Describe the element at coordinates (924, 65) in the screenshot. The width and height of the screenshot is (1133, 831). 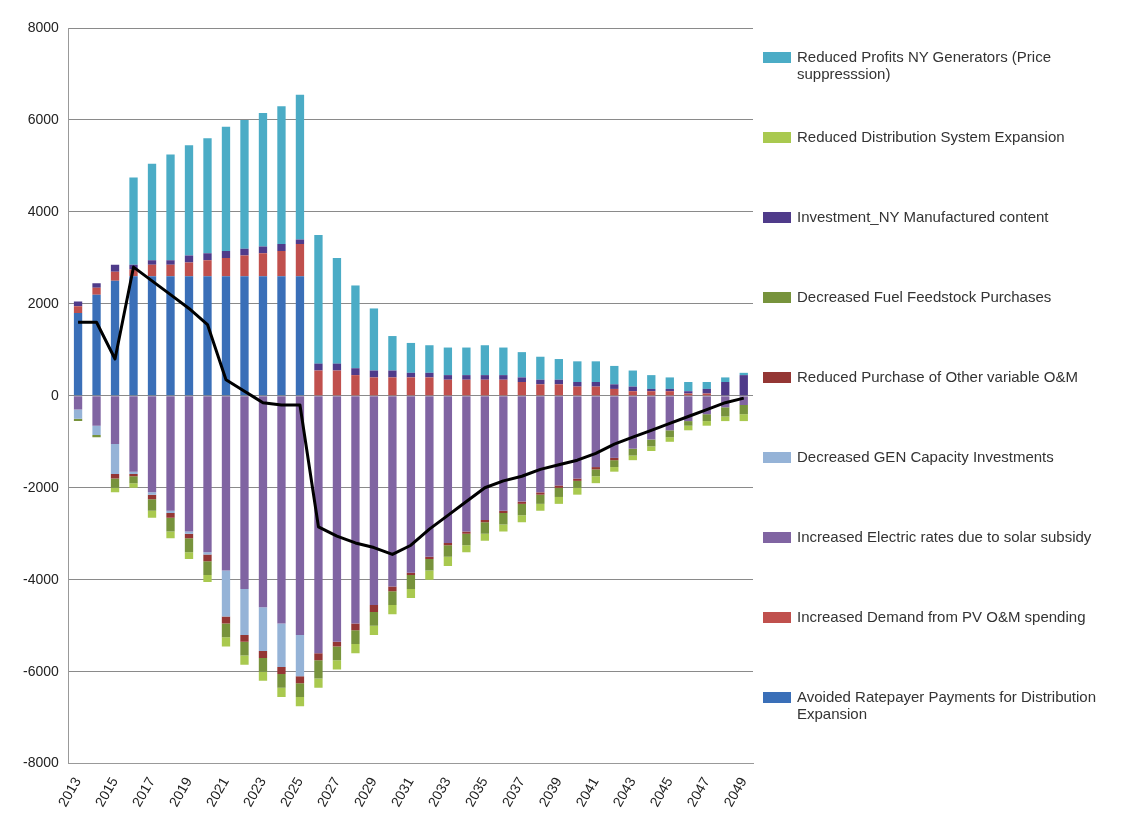
I see `legend-label: Reduced Profits NY Generators (Price suppresssion)` at that location.